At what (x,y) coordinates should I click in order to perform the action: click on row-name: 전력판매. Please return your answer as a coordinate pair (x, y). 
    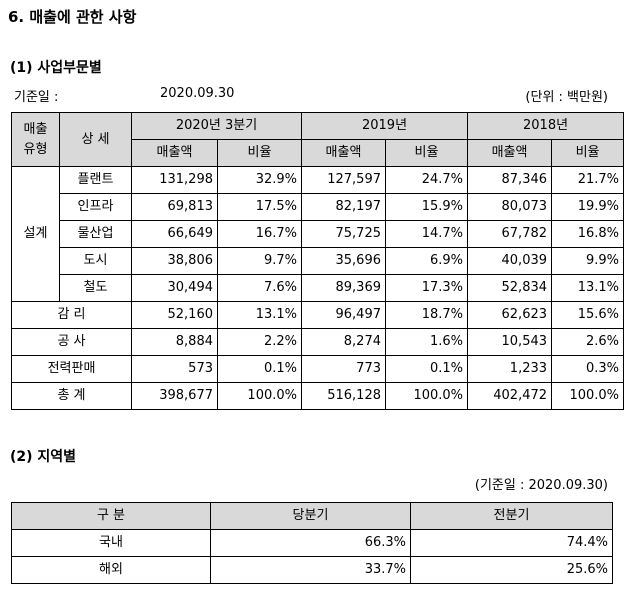
    Looking at the image, I should click on (71, 369).